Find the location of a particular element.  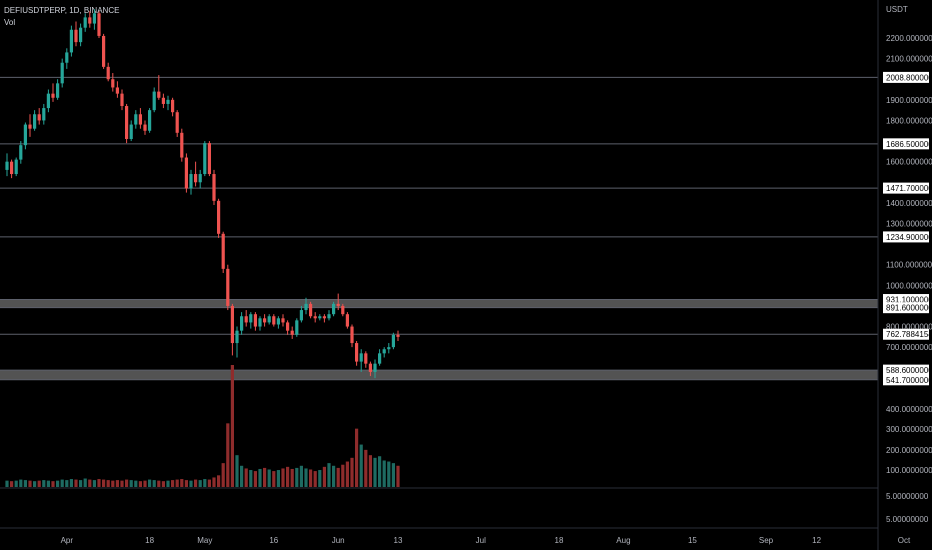

time-axis: 14Apr18May16Jun13Jul18Aug15Sep12Oct17No is located at coordinates (466, 540).